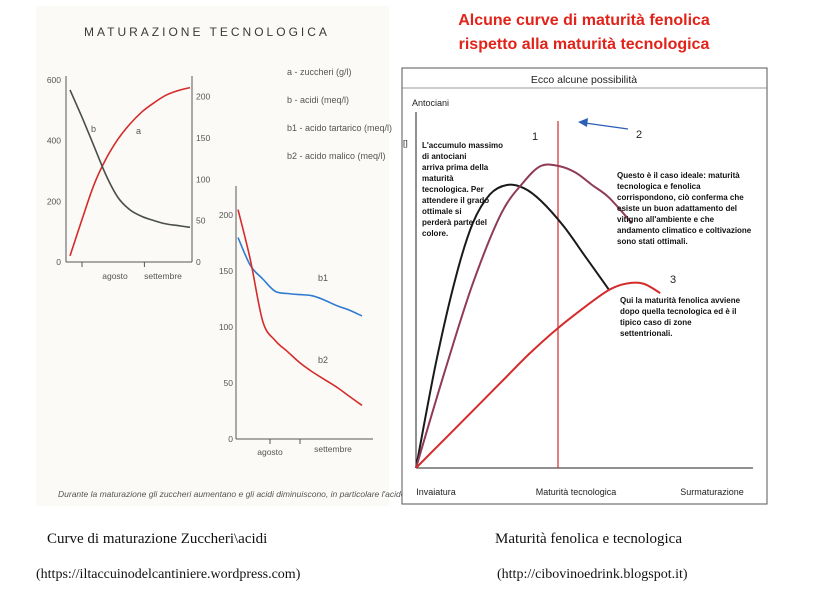 The height and width of the screenshot is (611, 820). Describe the element at coordinates (584, 80) in the screenshot. I see `chartC-title: Ecco alcune possibilità` at that location.